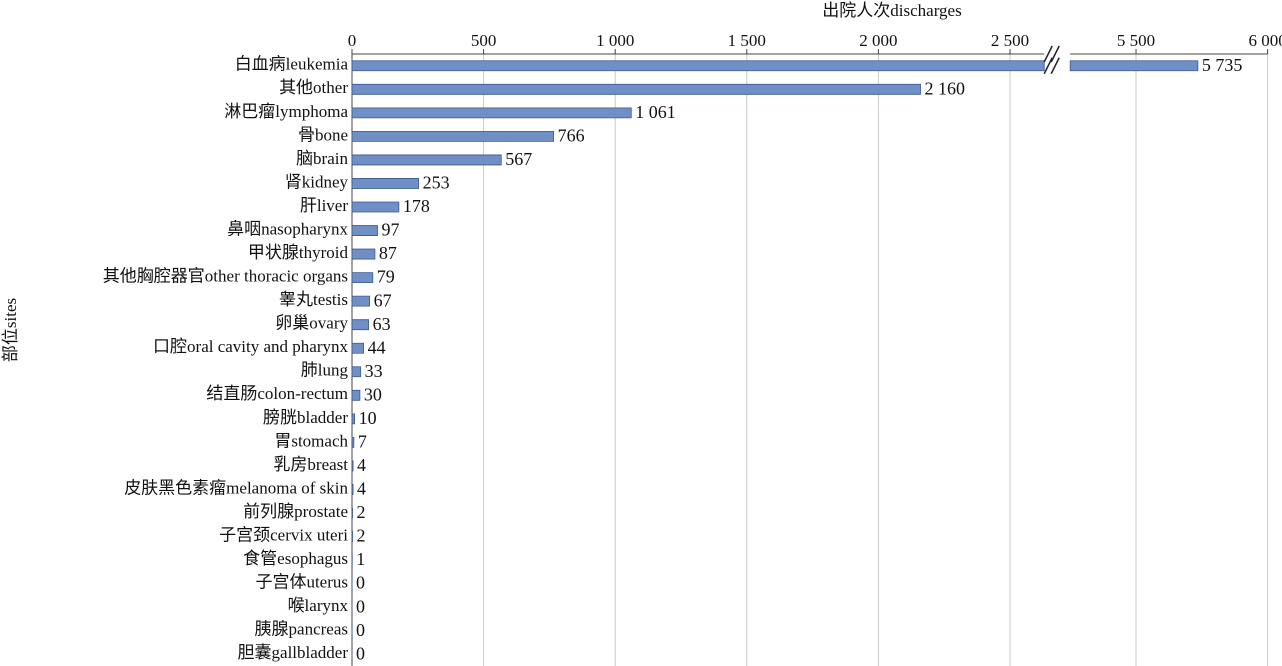 Image resolution: width=1282 pixels, height=666 pixels. Describe the element at coordinates (383, 300) in the screenshot. I see `value-label: 67` at that location.